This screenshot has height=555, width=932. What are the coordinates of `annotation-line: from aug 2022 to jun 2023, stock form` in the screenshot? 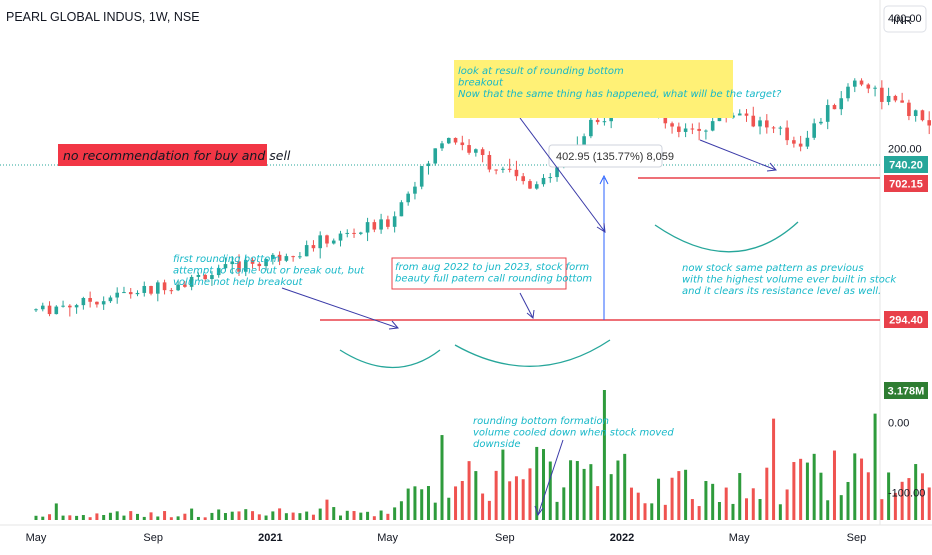 It's located at (492, 267).